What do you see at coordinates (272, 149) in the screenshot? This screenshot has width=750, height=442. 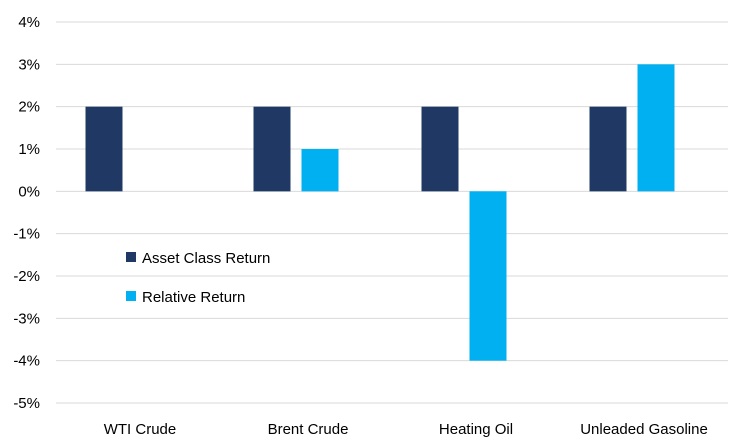 I see `bar-asset-class-return-brent-crude` at bounding box center [272, 149].